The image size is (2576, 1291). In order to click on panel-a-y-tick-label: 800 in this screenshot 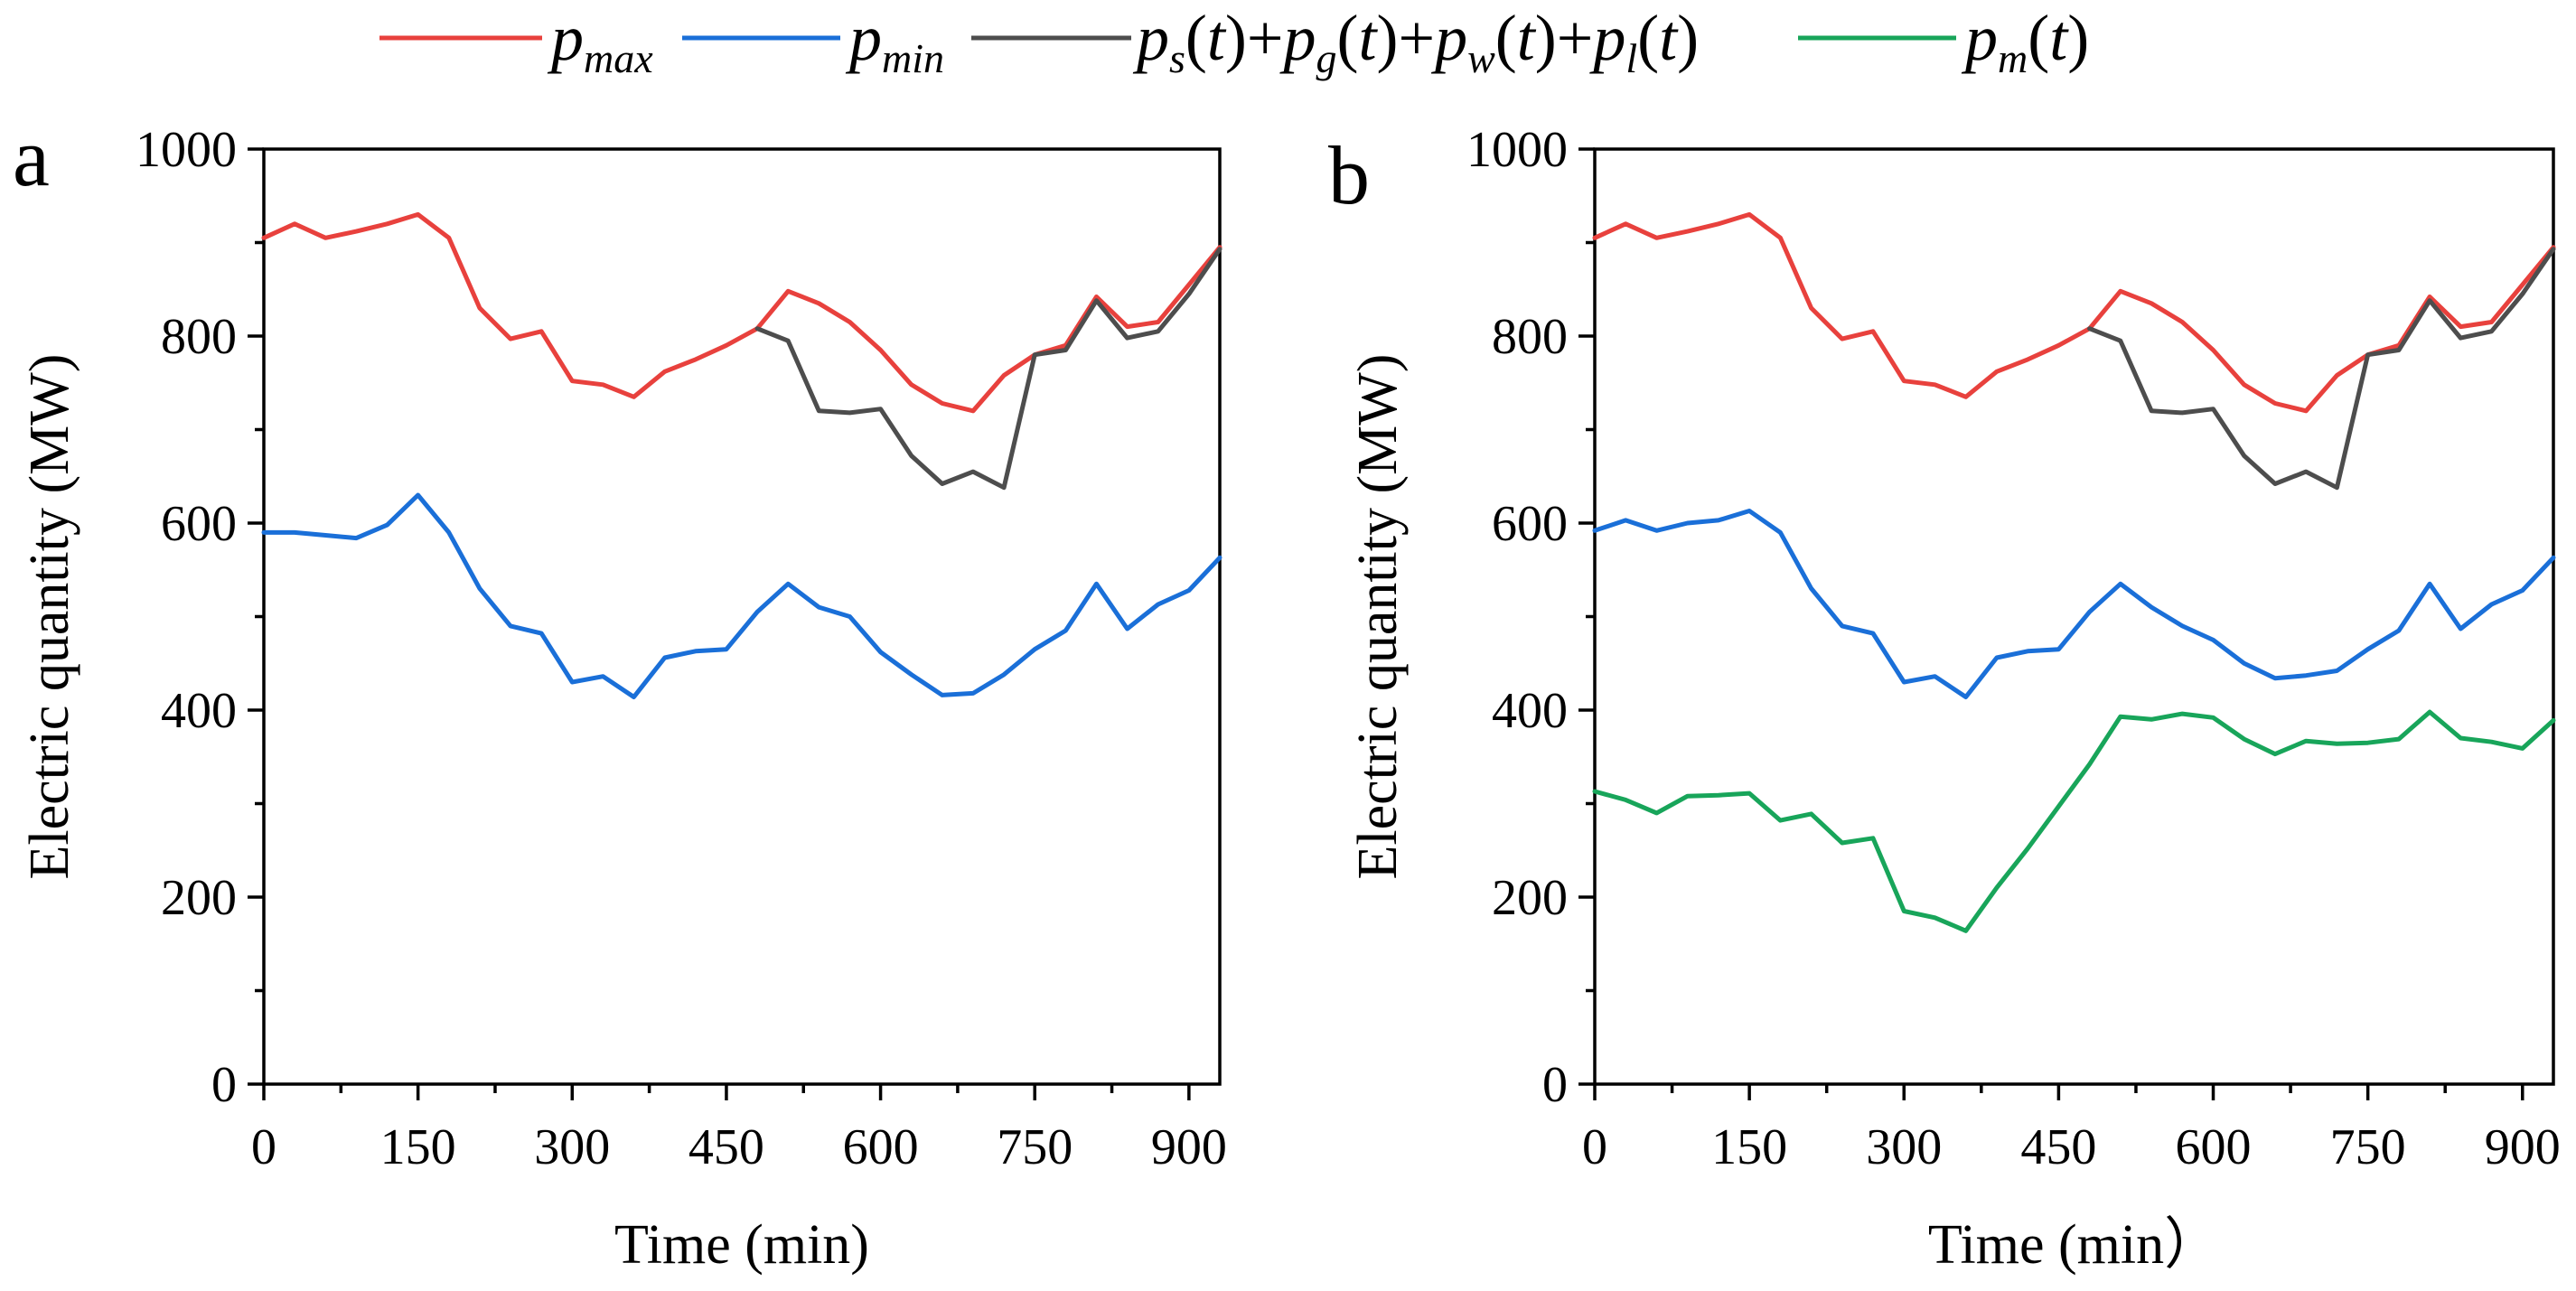, I will do `click(199, 337)`.